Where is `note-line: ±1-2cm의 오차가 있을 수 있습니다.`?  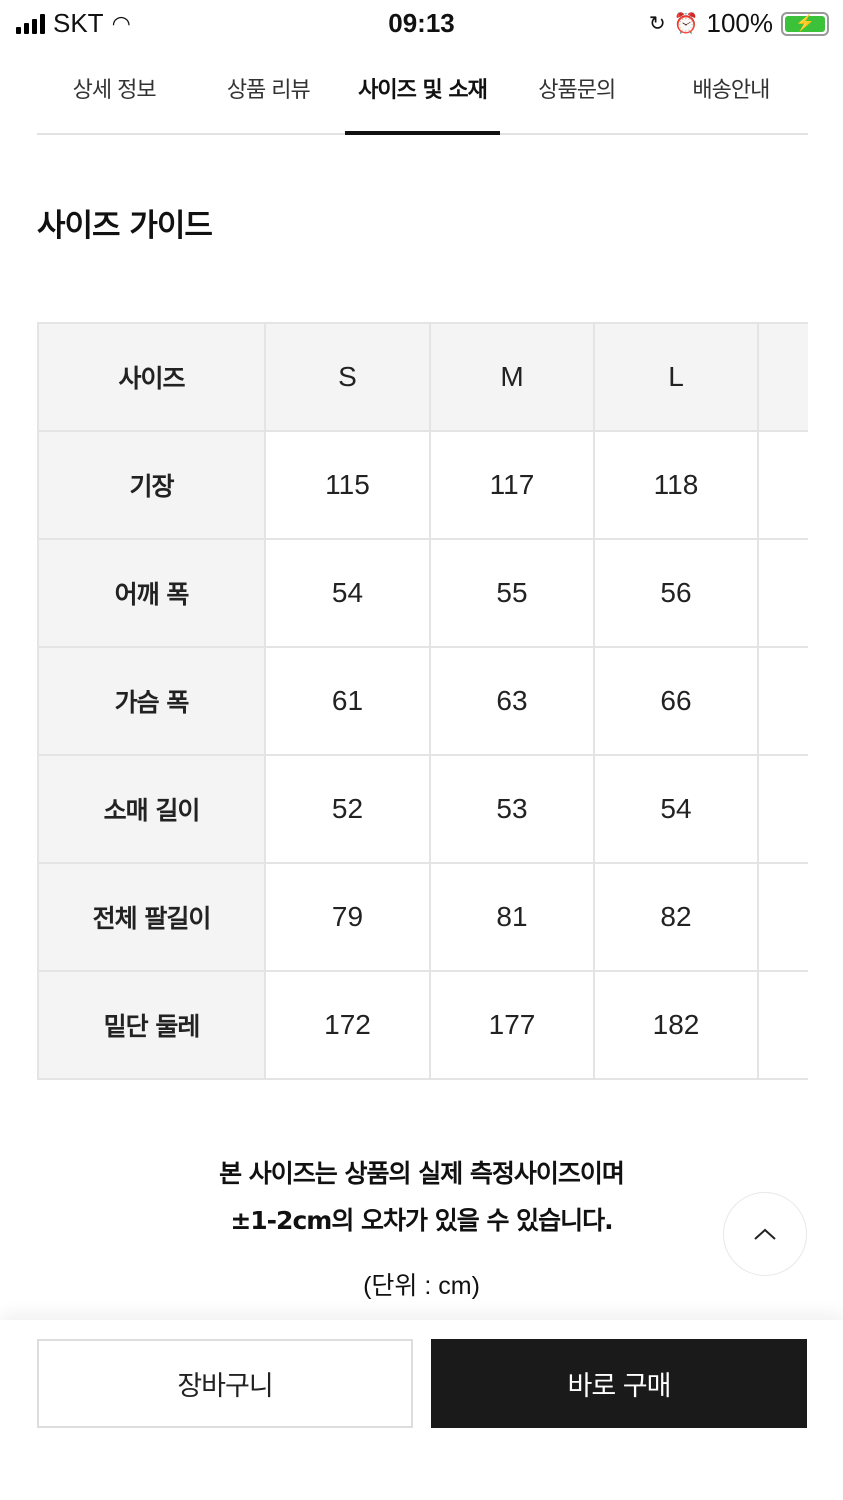
note-line: ±1-2cm의 오차가 있을 수 있습니다. is located at coordinates (421, 1220).